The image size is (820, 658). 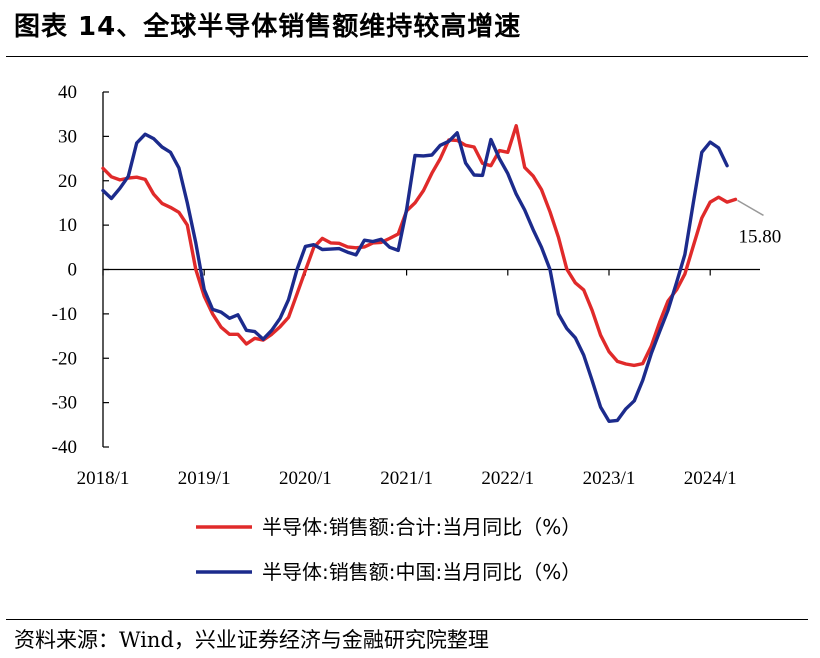 I want to click on legend-label: 半导体:销售额:合计:当月同比（%）, so click(x=421, y=527).